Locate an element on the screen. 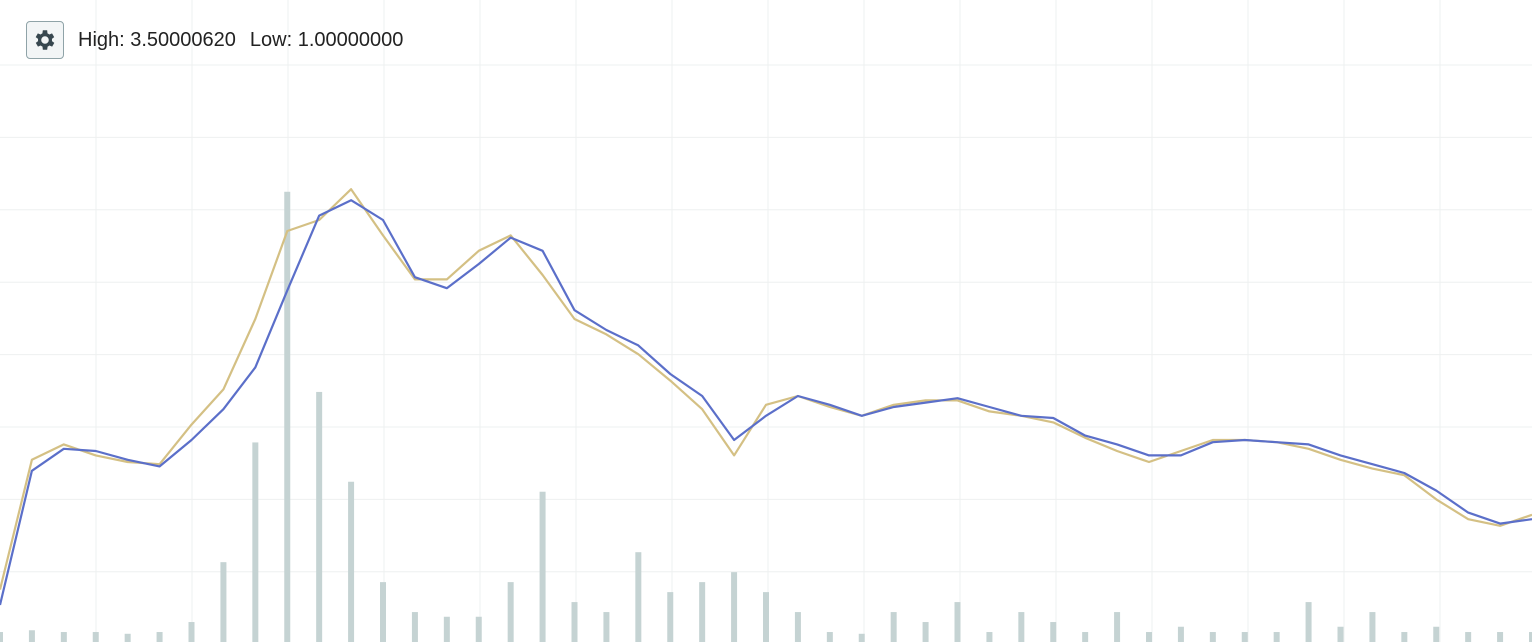 The width and height of the screenshot is (1532, 642). settings-button is located at coordinates (45, 40).